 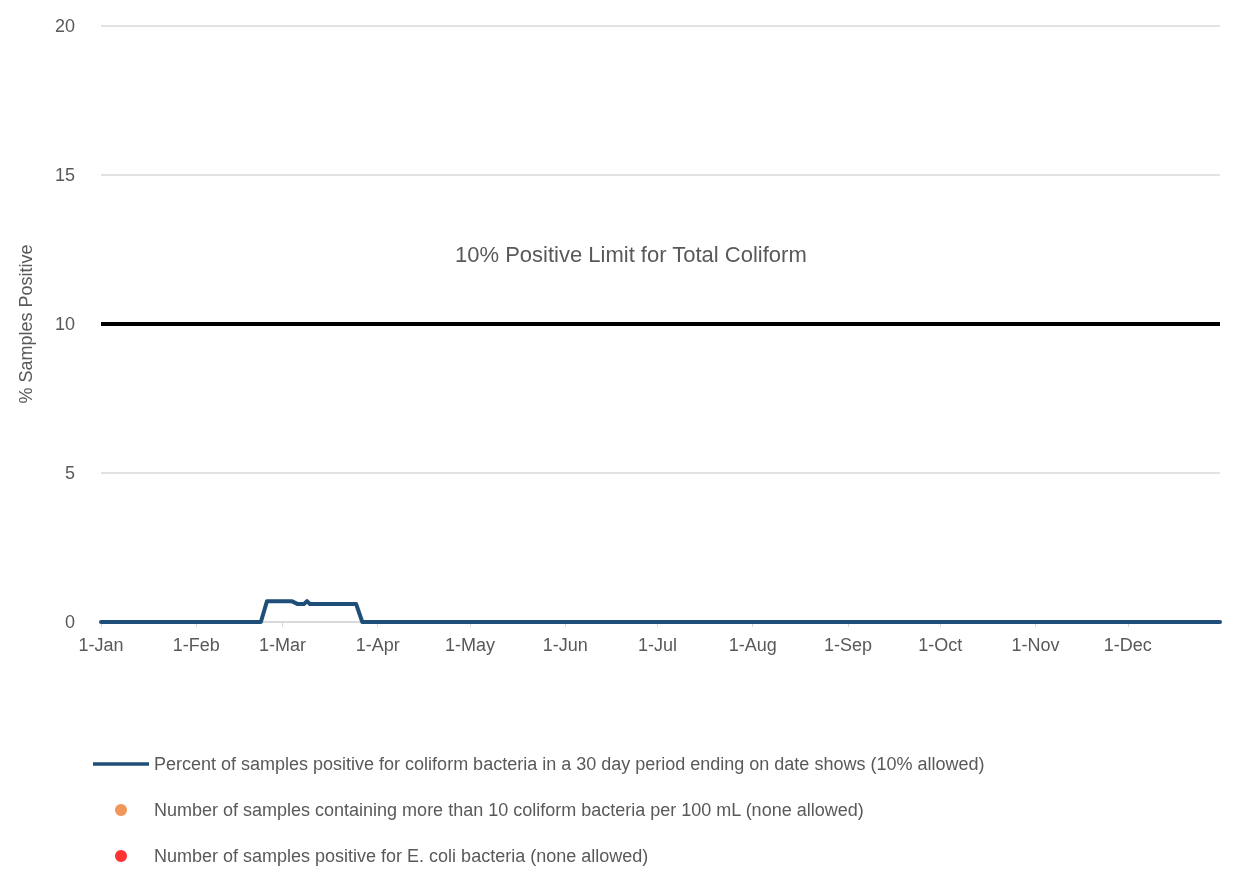 I want to click on x-tick-label: 1-Jun, so click(x=565, y=645).